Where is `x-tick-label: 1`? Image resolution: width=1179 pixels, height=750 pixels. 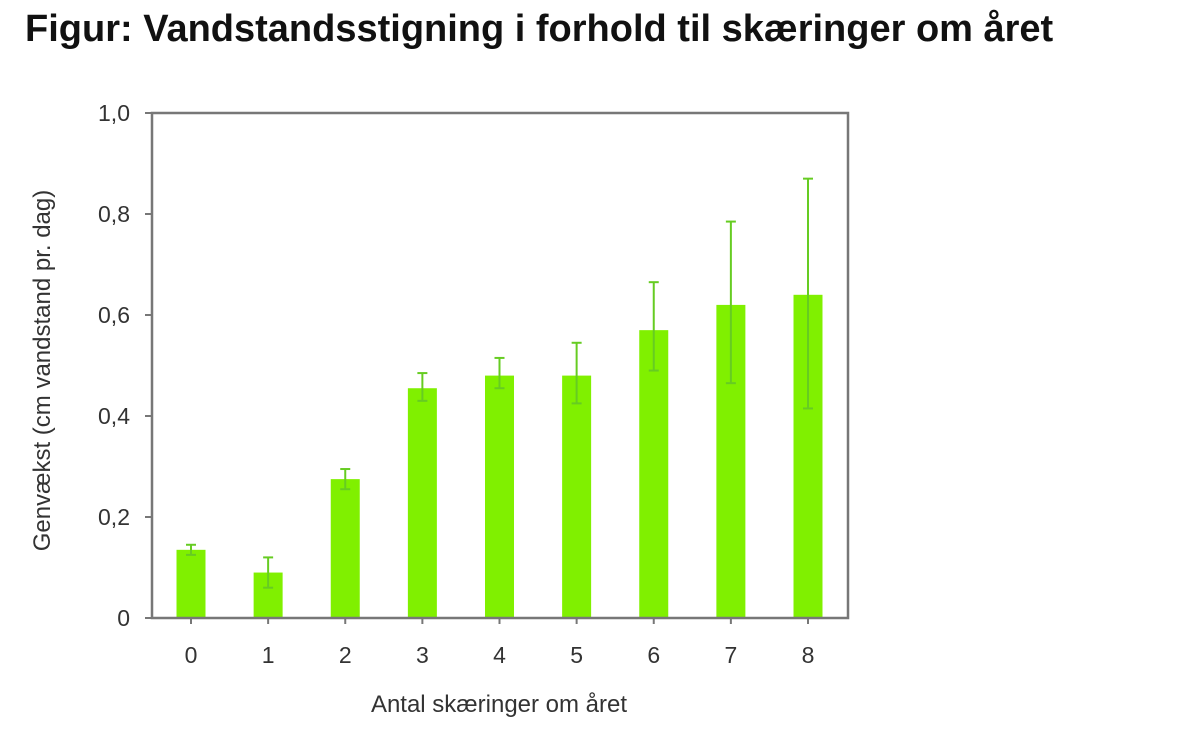 x-tick-label: 1 is located at coordinates (268, 655).